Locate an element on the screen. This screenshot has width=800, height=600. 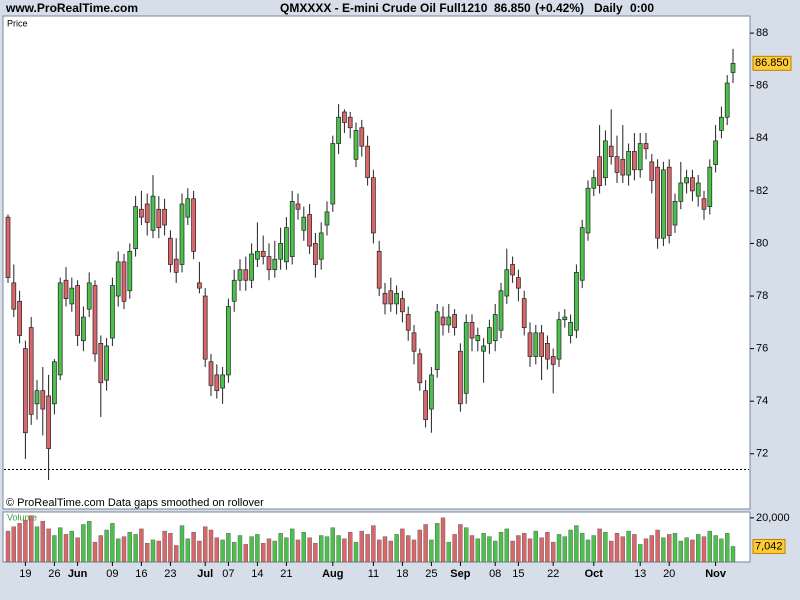
x-tick-label: 20 is located at coordinates (669, 574).